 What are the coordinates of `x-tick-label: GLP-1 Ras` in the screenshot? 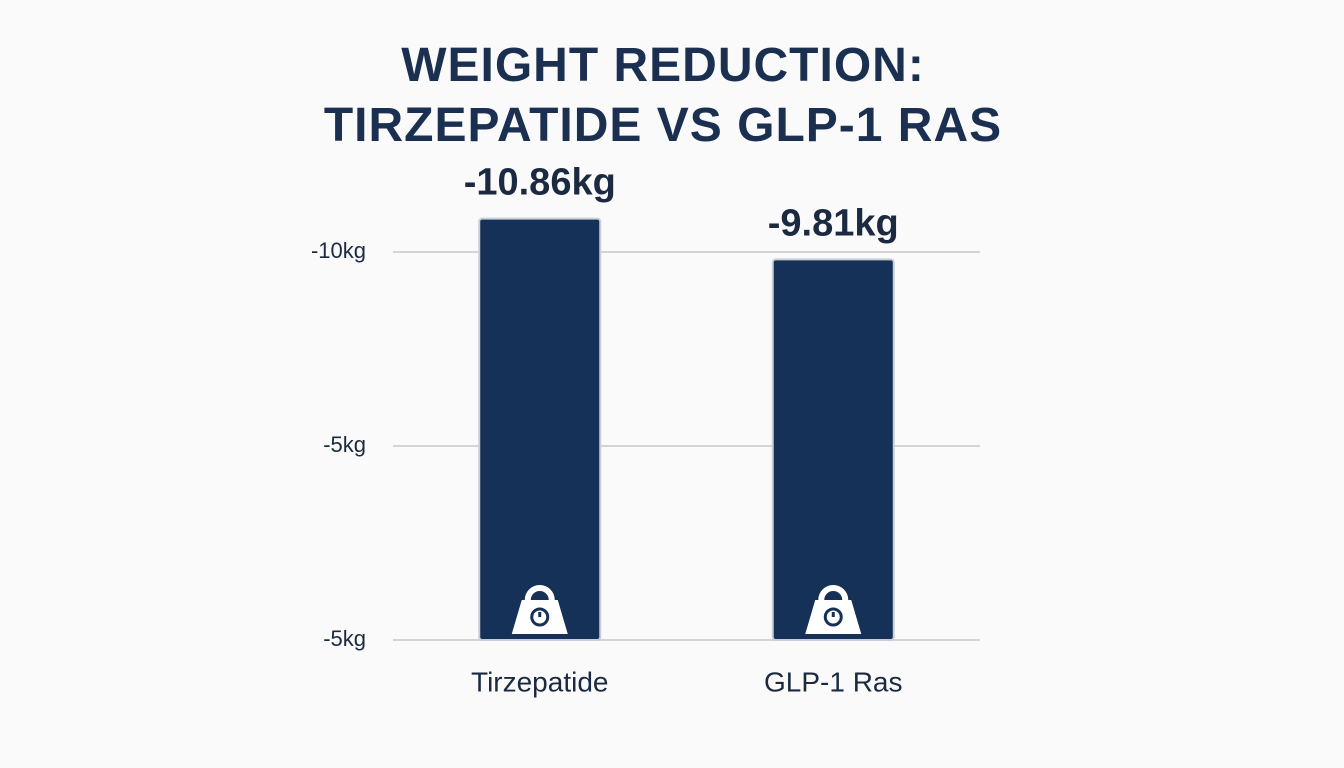 It's located at (833, 681).